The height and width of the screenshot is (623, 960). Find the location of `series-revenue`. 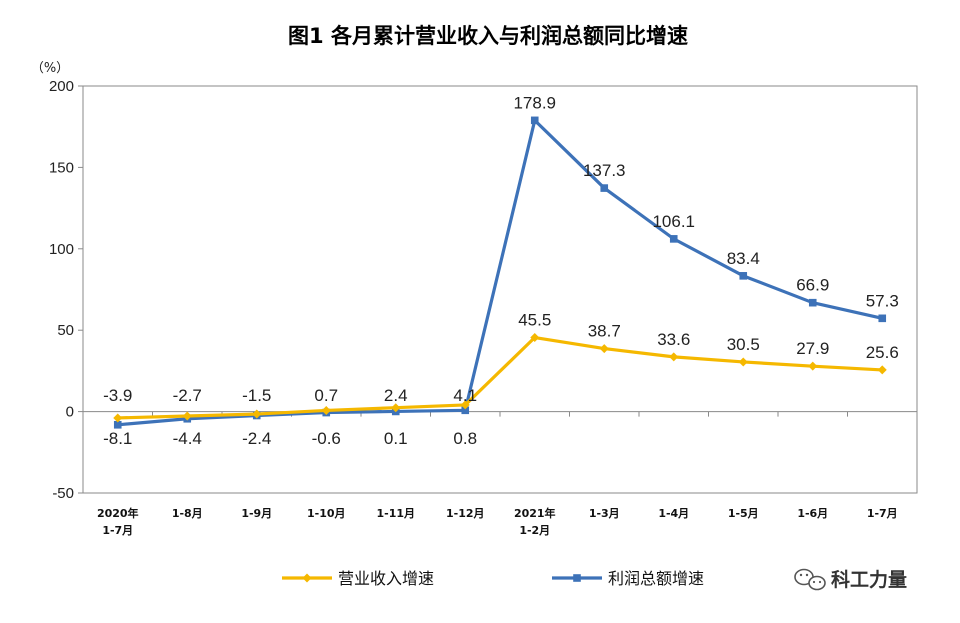

series-revenue is located at coordinates (500, 378).